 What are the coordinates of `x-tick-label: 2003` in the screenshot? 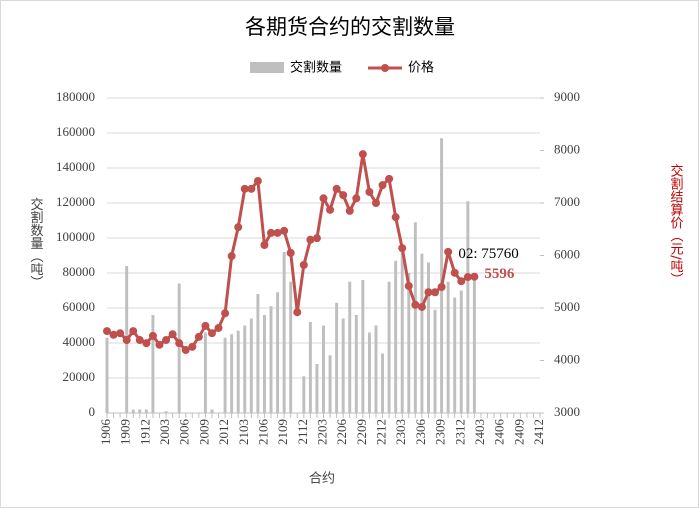 It's located at (164, 432).